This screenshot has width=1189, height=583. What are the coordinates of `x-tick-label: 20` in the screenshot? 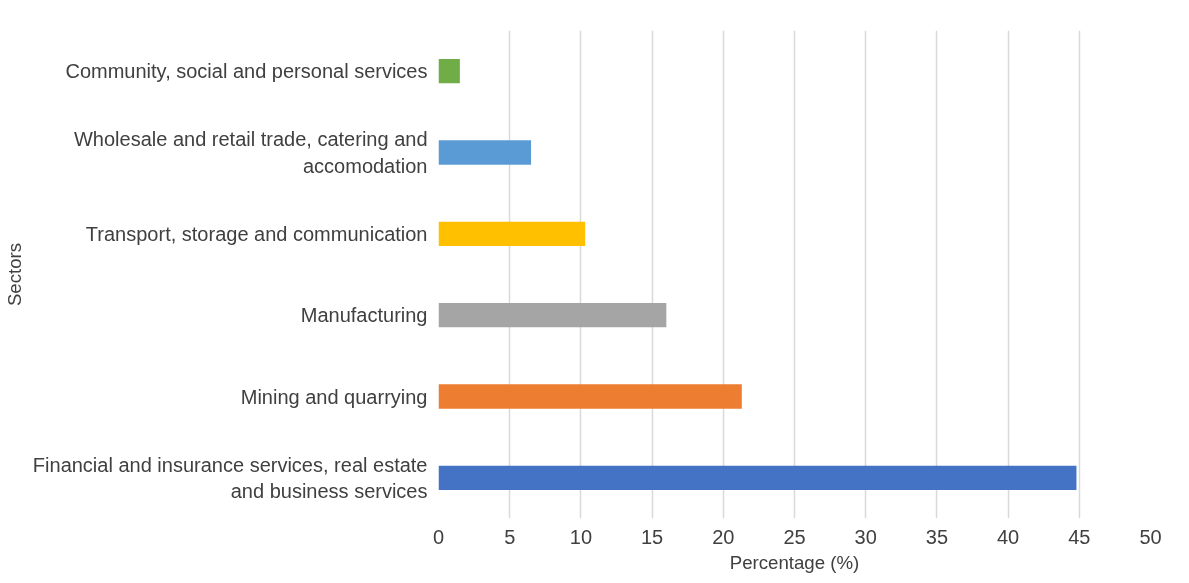 It's located at (723, 536).